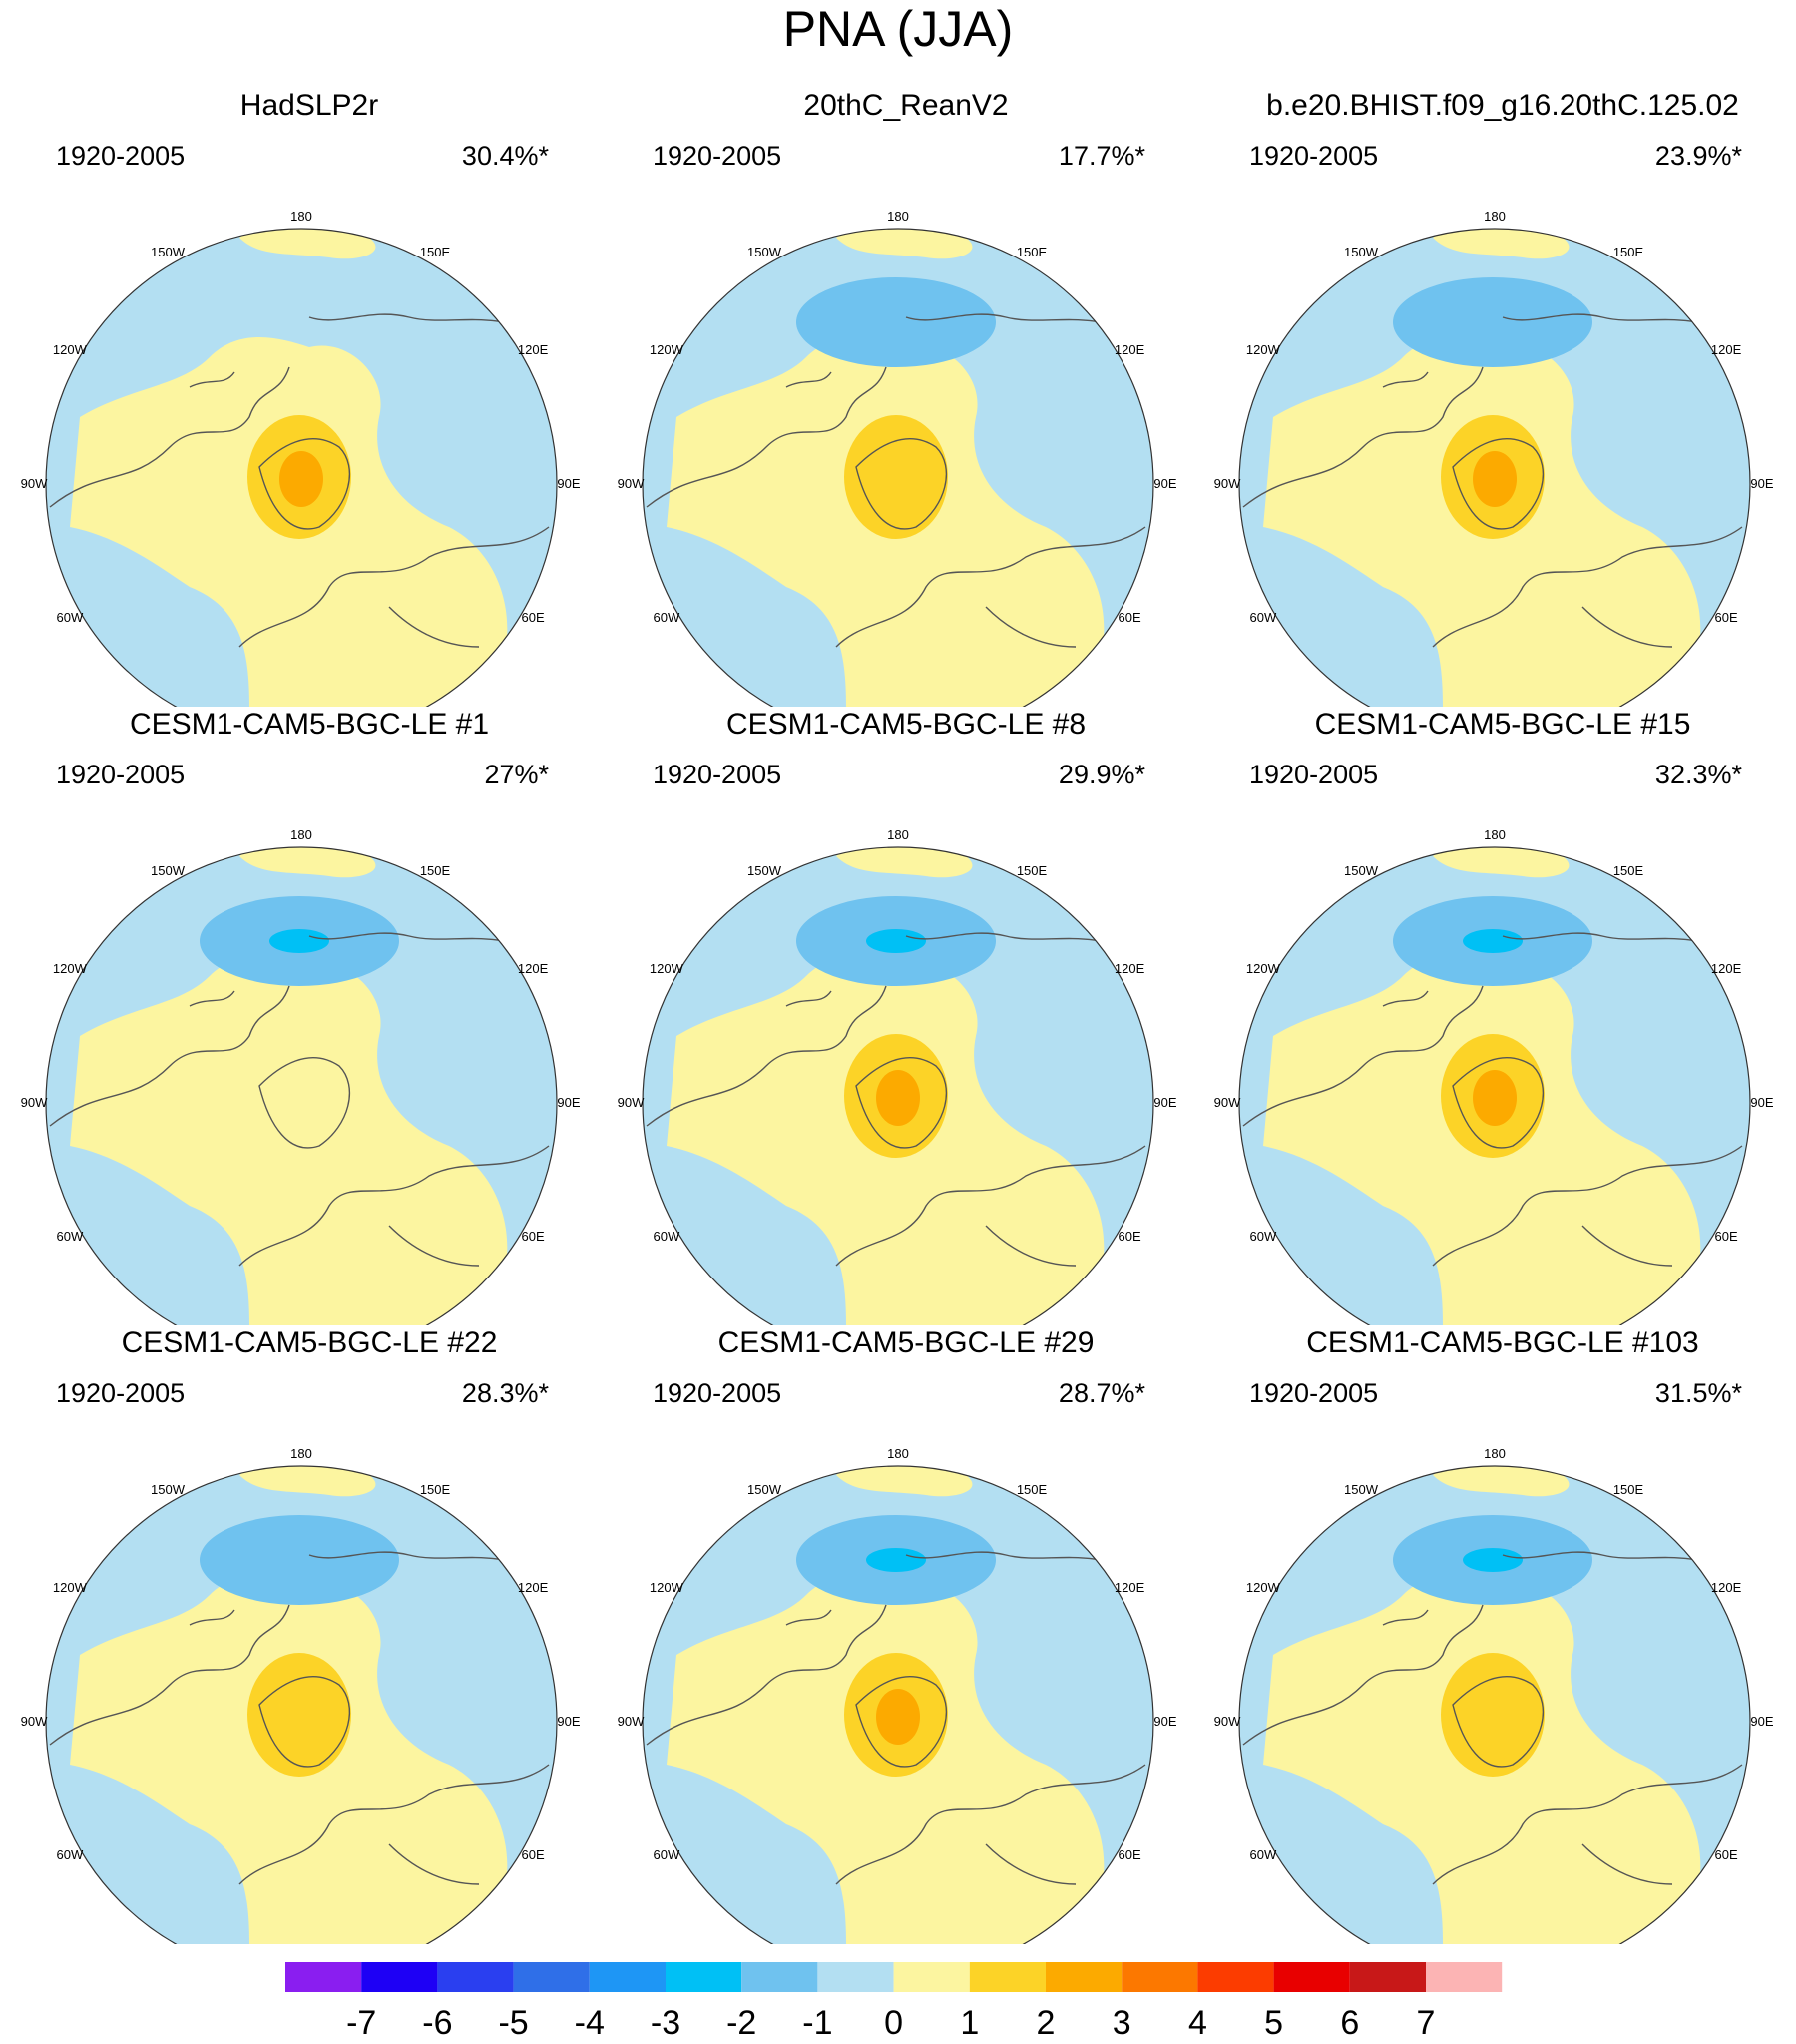 Image resolution: width=1796 pixels, height=2044 pixels. What do you see at coordinates (361, 2022) in the screenshot?
I see `colorbar-tick-label: -7` at bounding box center [361, 2022].